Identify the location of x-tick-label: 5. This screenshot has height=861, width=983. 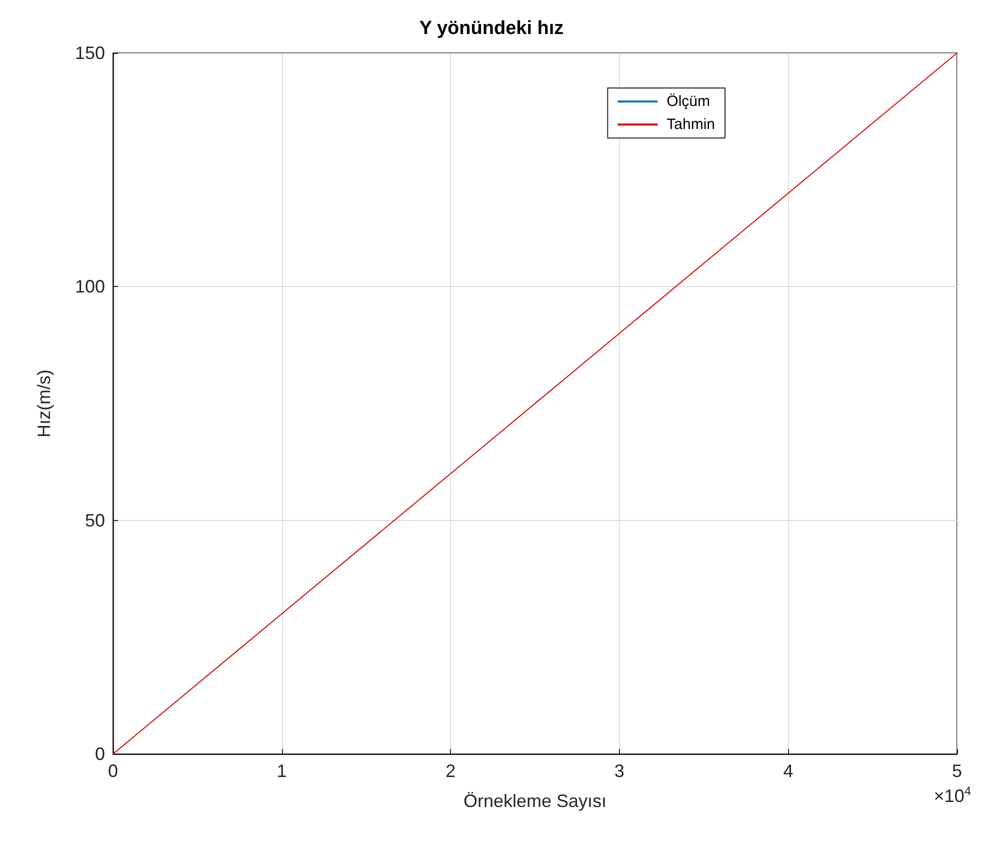
(957, 771).